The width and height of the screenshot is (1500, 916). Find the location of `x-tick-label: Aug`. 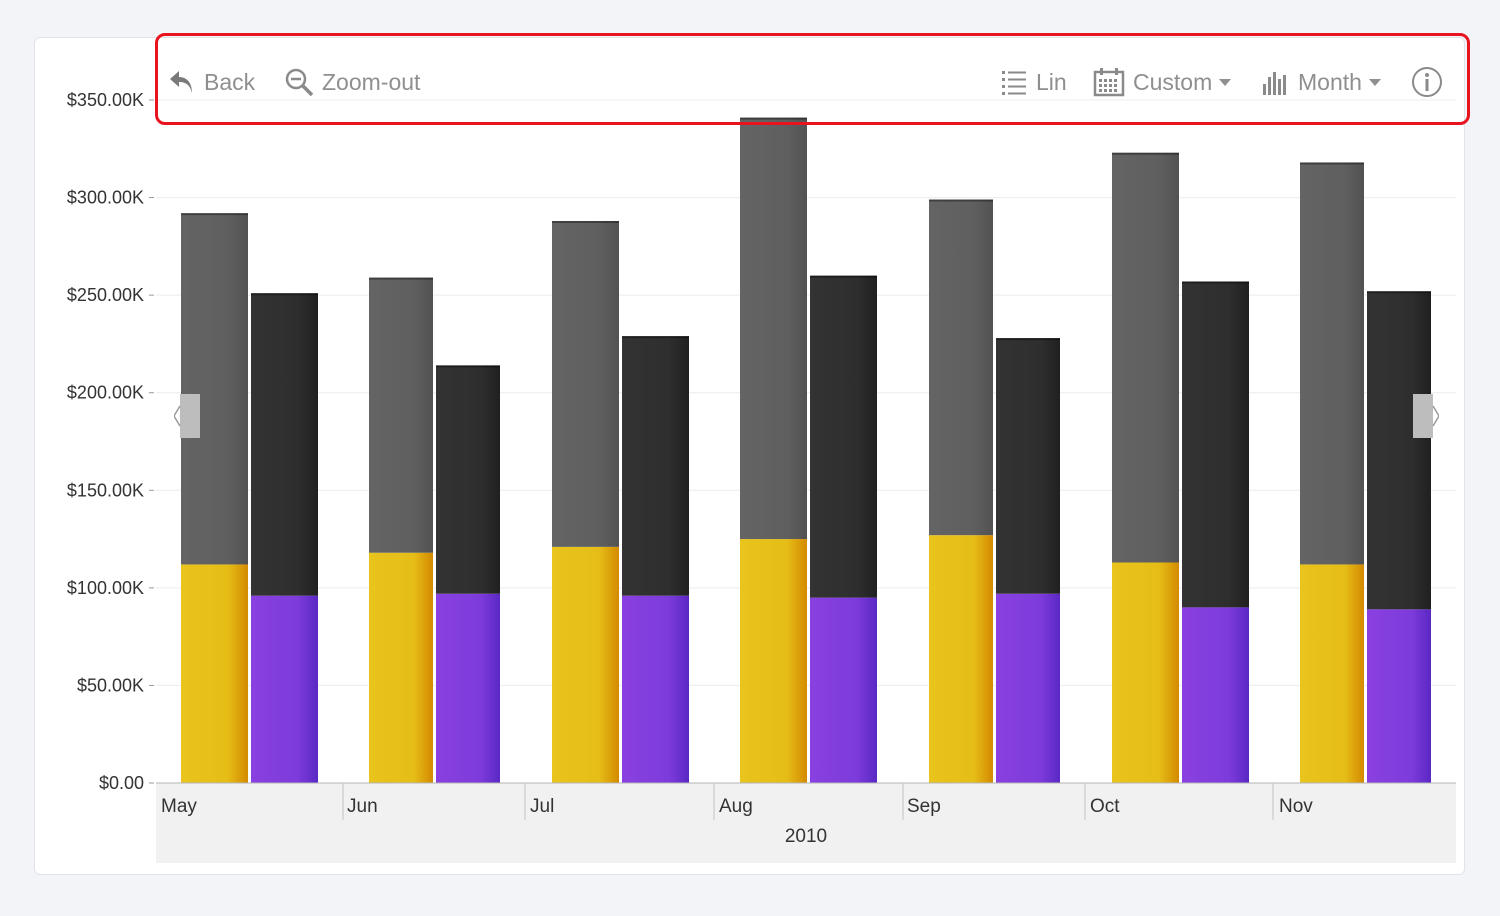

x-tick-label: Aug is located at coordinates (736, 806).